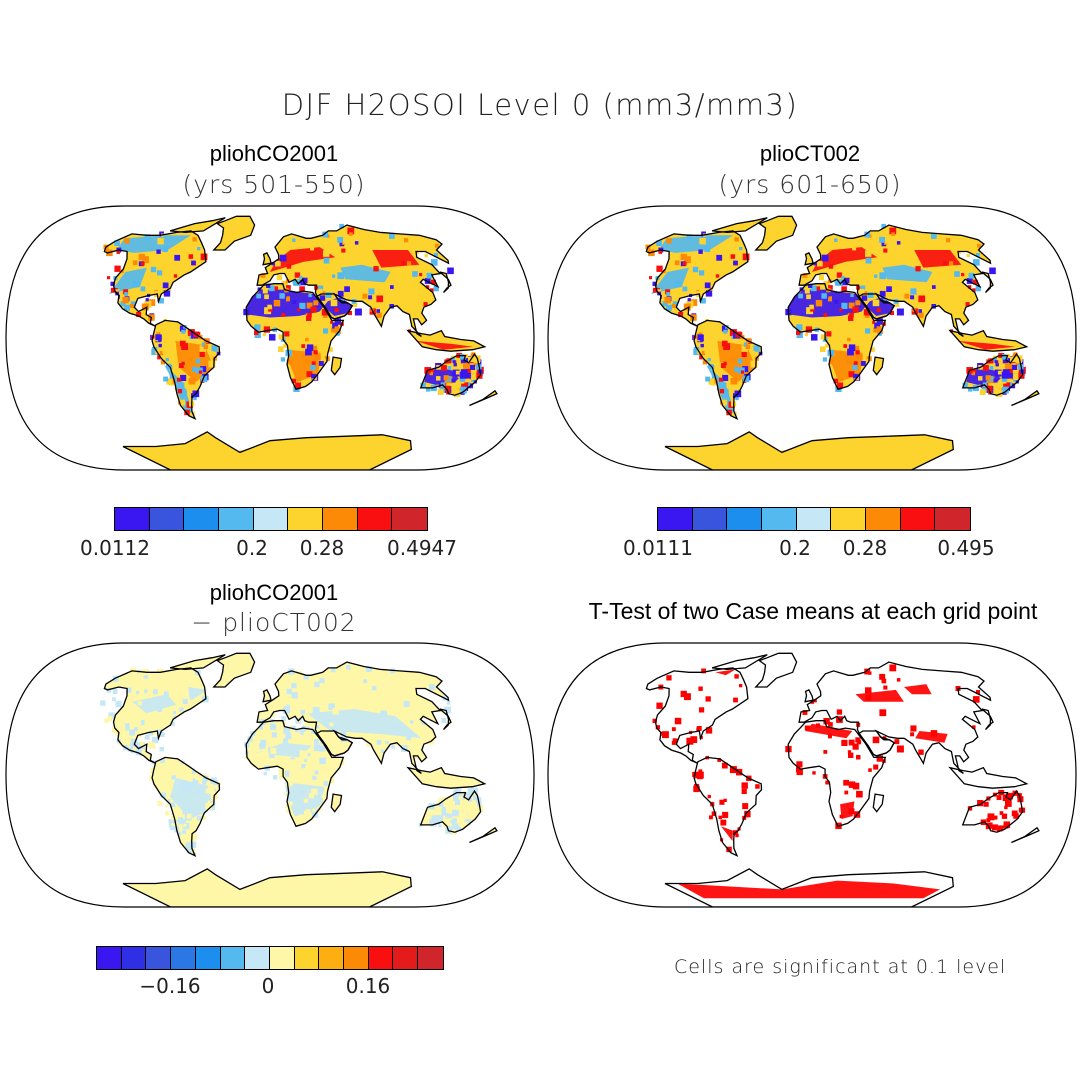 The width and height of the screenshot is (1080, 1080). I want to click on map-frame, so click(270, 775).